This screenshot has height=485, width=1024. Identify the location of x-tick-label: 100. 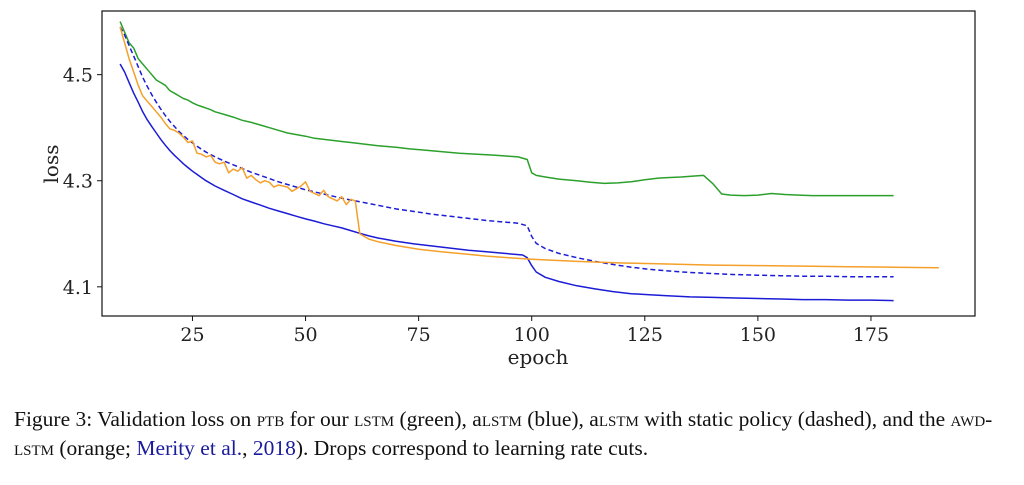
(532, 335).